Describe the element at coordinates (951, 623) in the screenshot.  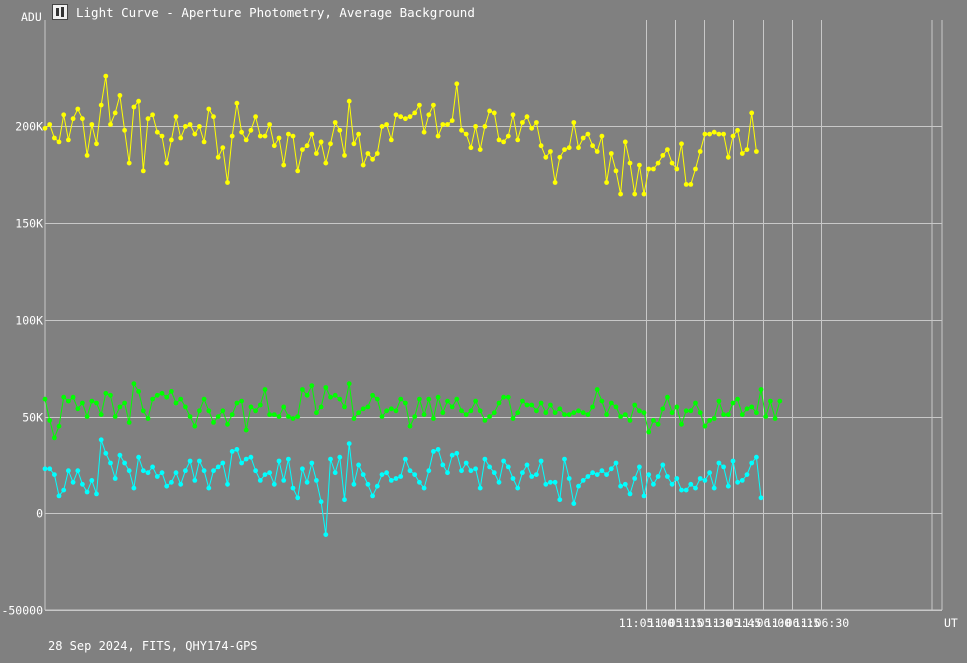
I see `x-axis-title: UT` at that location.